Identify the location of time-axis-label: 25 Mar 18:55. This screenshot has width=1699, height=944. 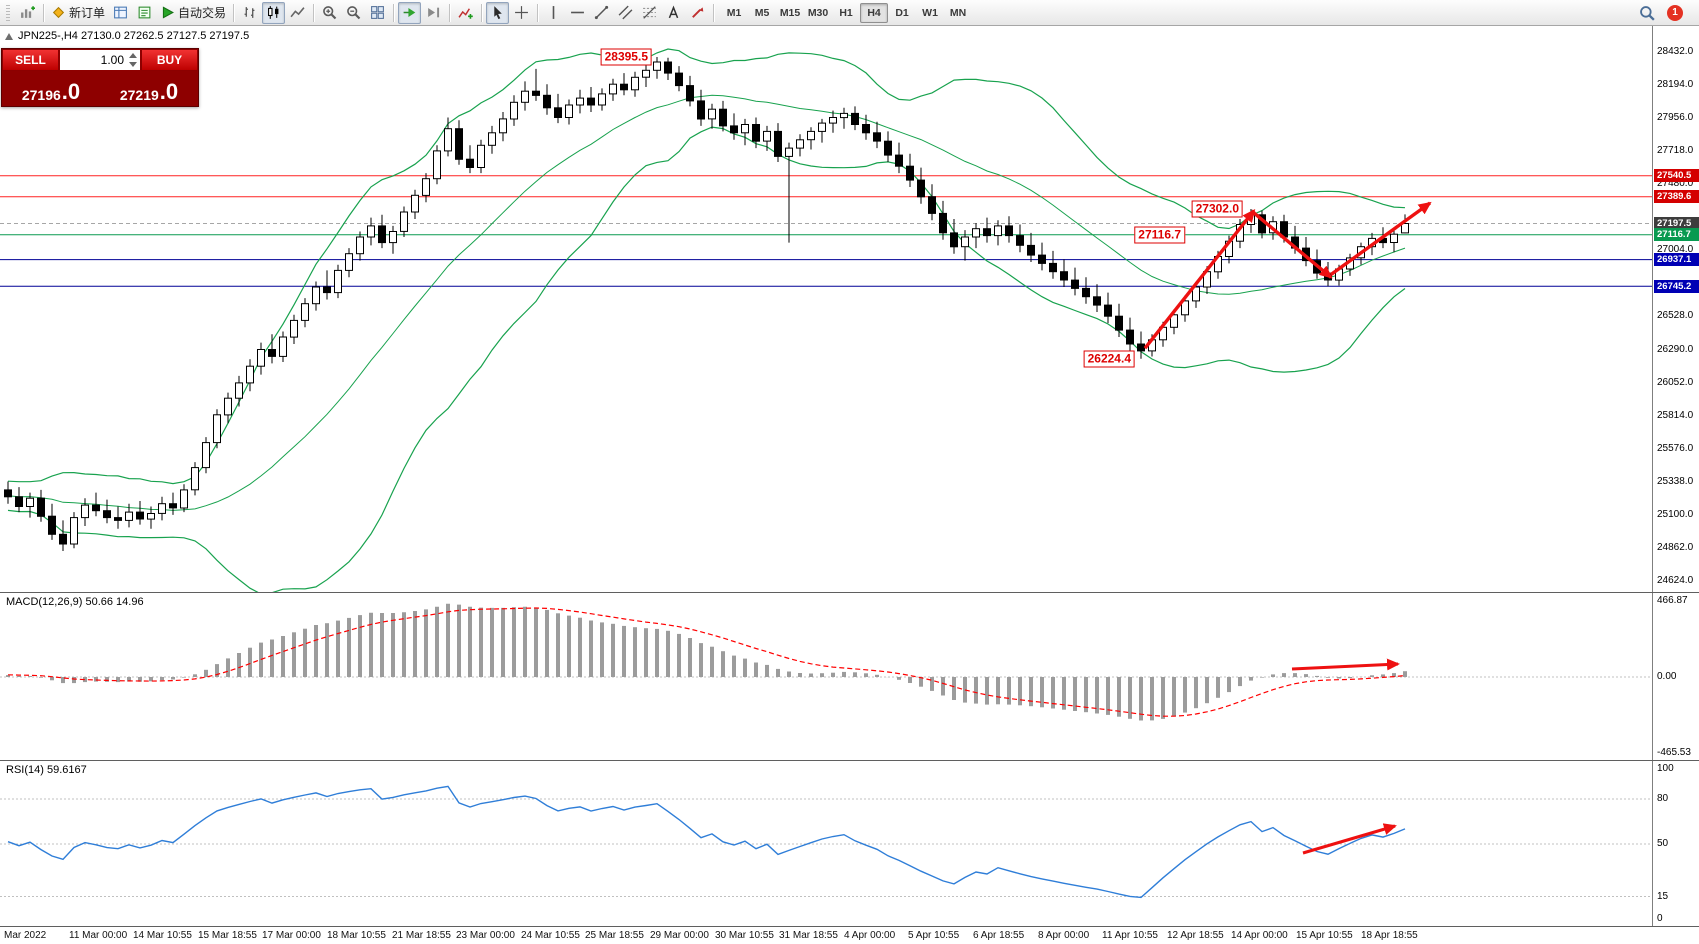
(614, 935).